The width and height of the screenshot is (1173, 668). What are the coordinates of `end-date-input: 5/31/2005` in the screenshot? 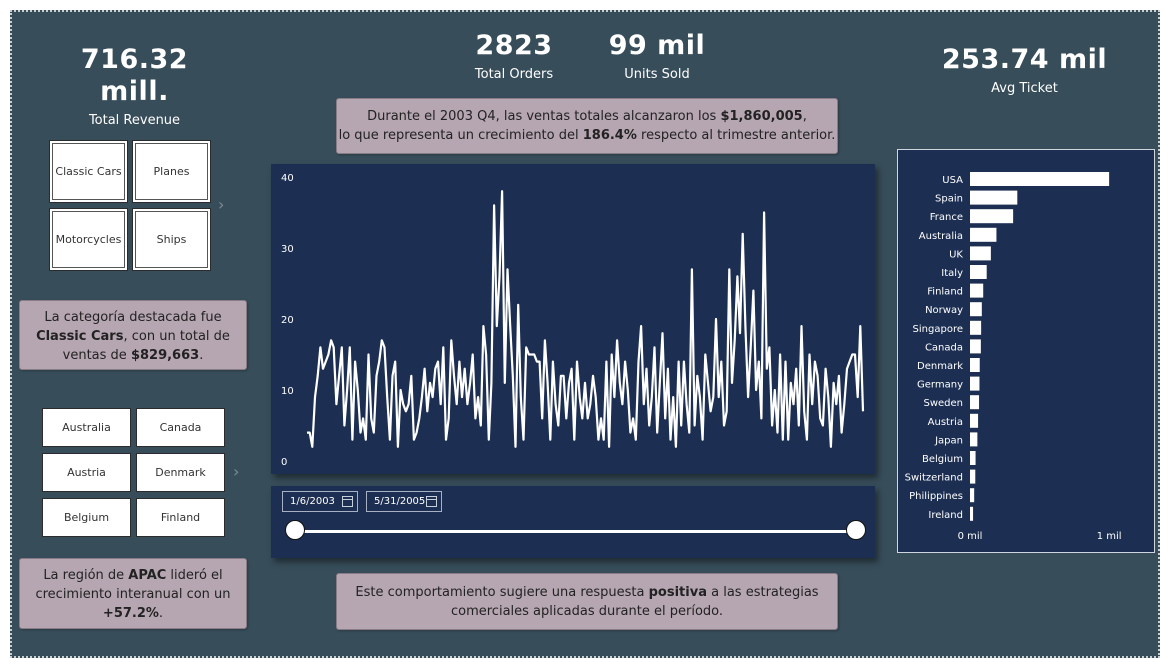 It's located at (404, 501).